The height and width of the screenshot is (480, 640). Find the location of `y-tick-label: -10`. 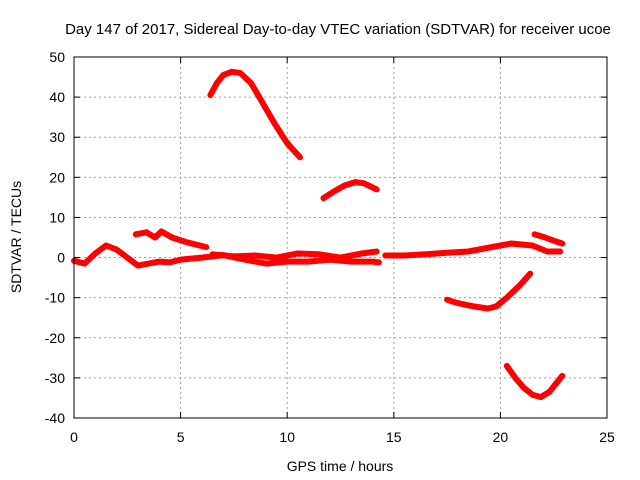

y-tick-label: -10 is located at coordinates (55, 298).